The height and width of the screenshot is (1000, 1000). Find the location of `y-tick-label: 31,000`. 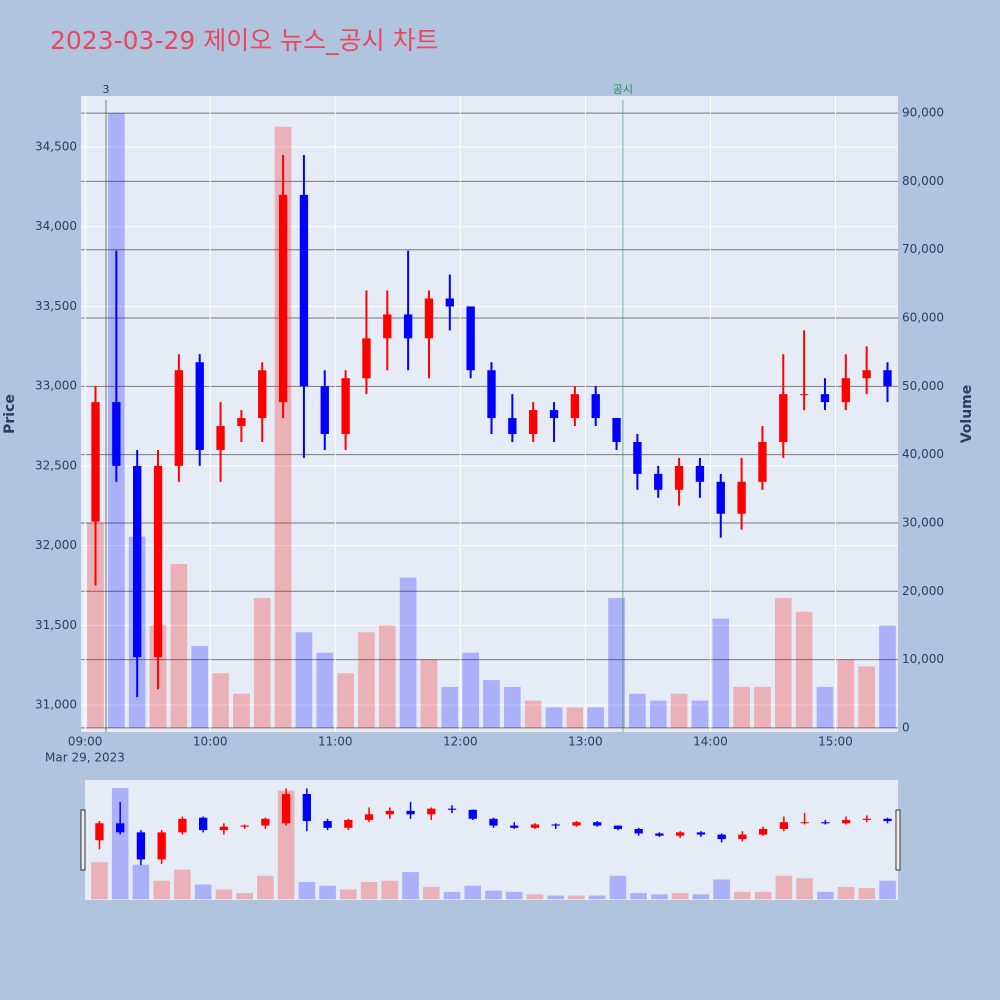

y-tick-label: 31,000 is located at coordinates (56, 705).